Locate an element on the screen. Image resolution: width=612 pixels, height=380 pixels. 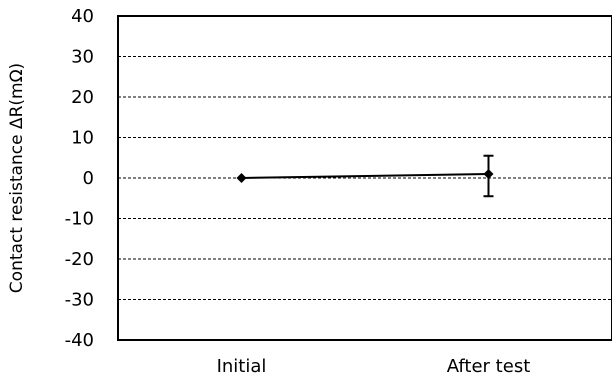
series-layer is located at coordinates (365, 176).